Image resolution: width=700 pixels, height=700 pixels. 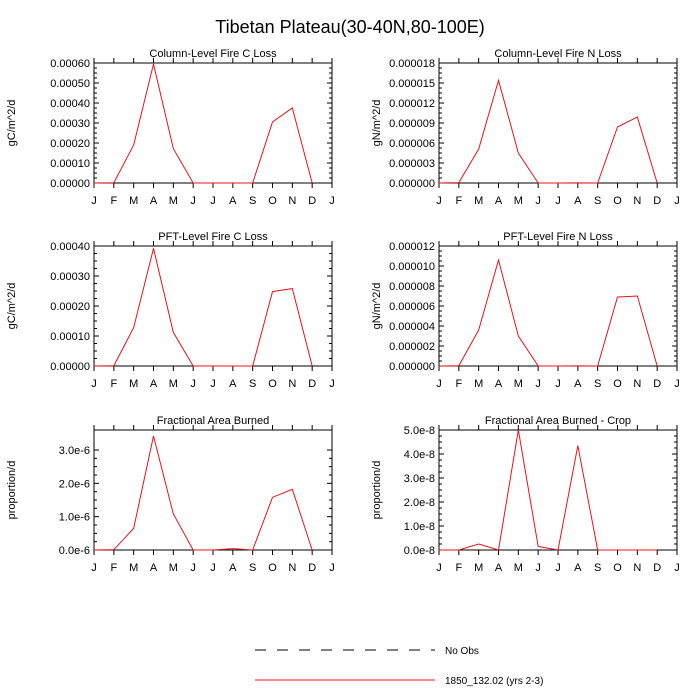 I want to click on y-tick-label: 0.000012, so click(x=412, y=247).